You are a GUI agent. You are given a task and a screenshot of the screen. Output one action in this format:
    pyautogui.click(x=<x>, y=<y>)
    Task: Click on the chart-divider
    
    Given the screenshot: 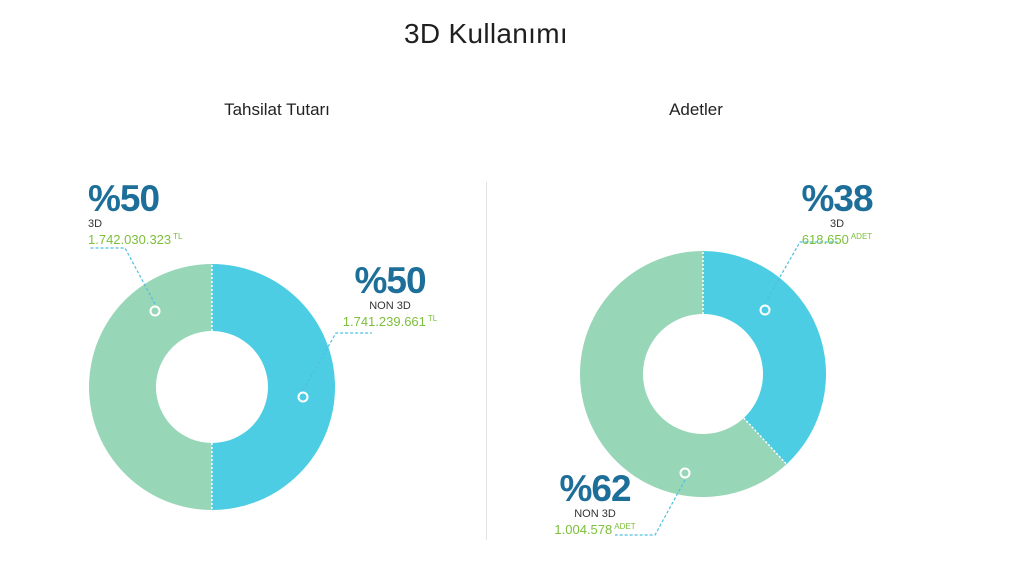 What is the action you would take?
    pyautogui.click(x=486, y=361)
    